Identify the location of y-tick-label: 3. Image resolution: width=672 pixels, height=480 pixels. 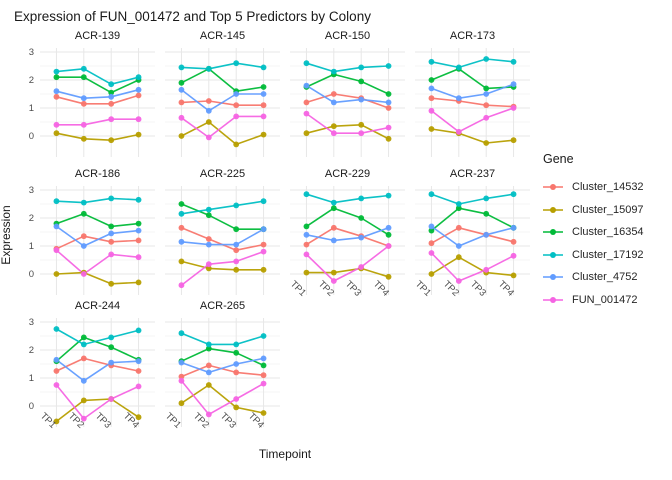
(31, 52).